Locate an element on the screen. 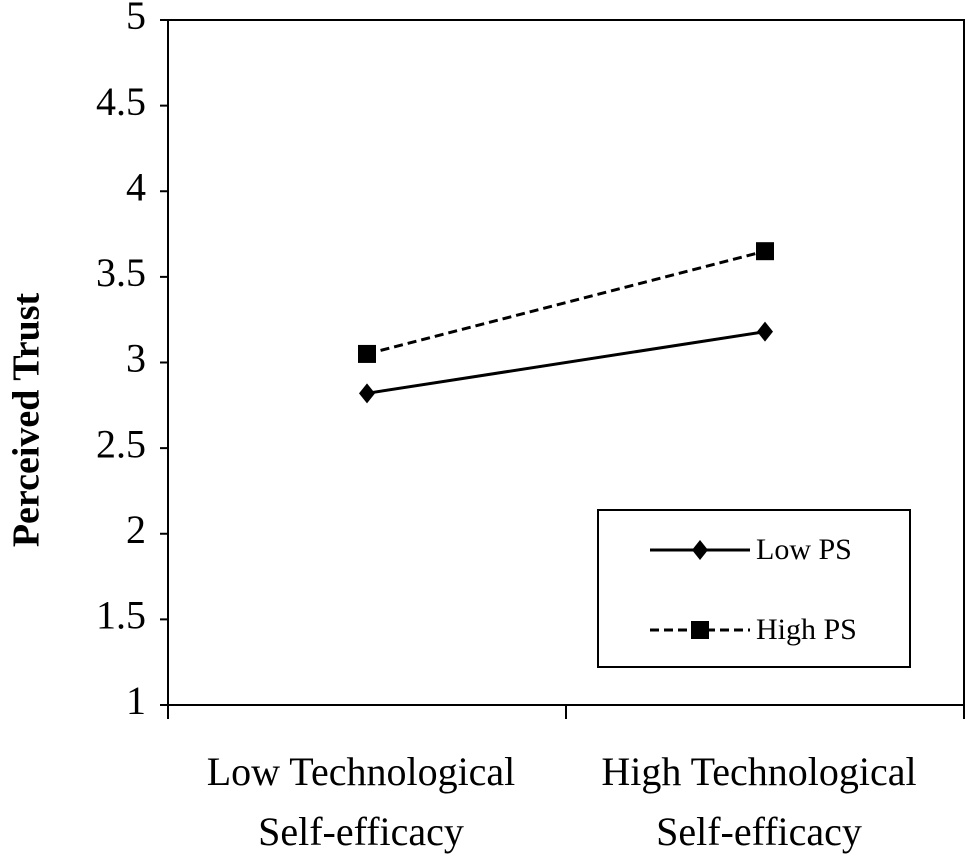  y-tick-label: 4.5 is located at coordinates (121, 101).